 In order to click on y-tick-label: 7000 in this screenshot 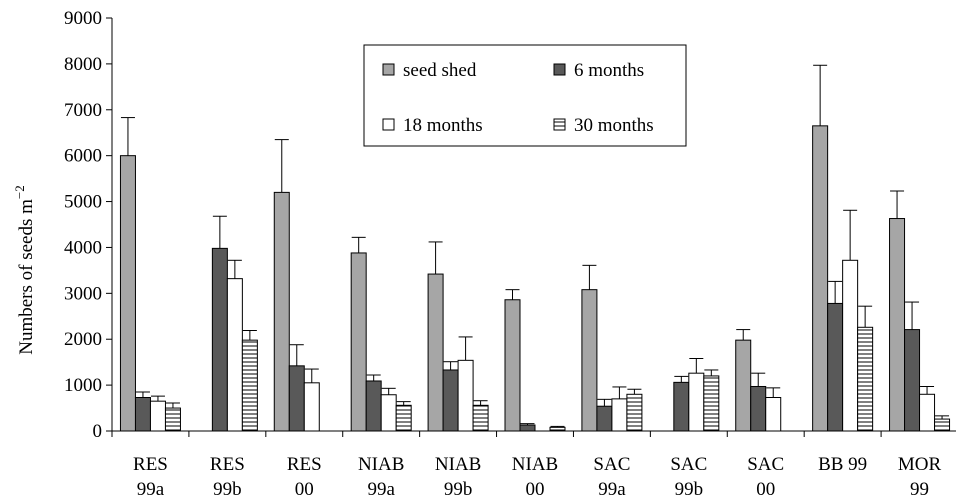, I will do `click(83, 110)`.